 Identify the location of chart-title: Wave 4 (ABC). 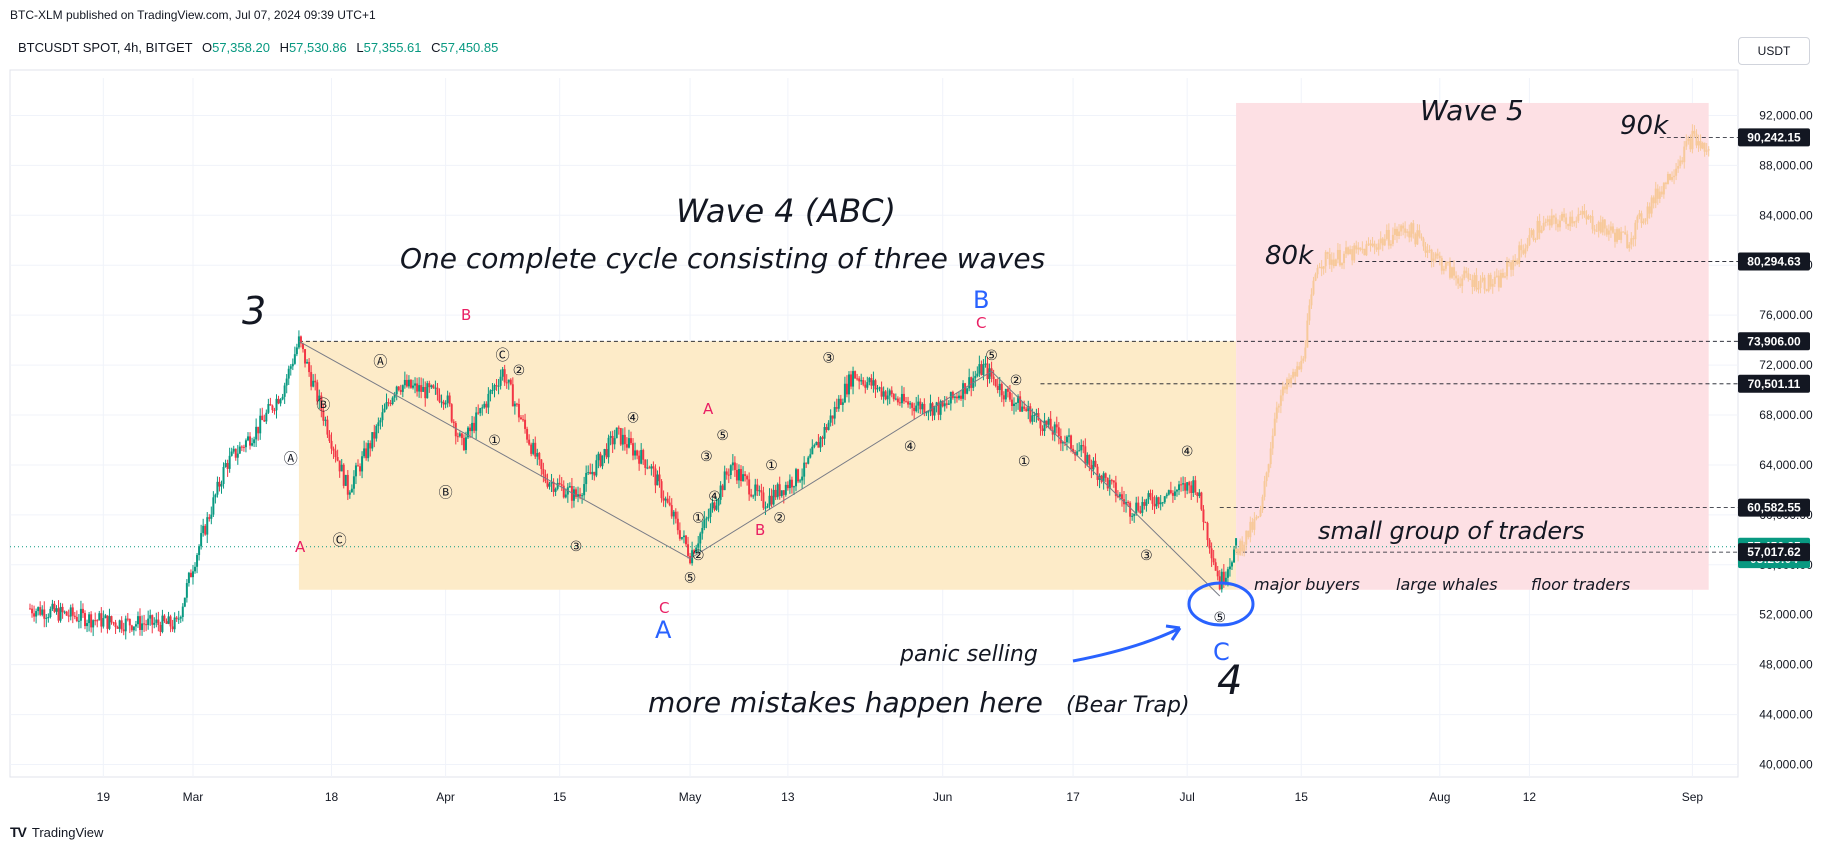
(786, 211).